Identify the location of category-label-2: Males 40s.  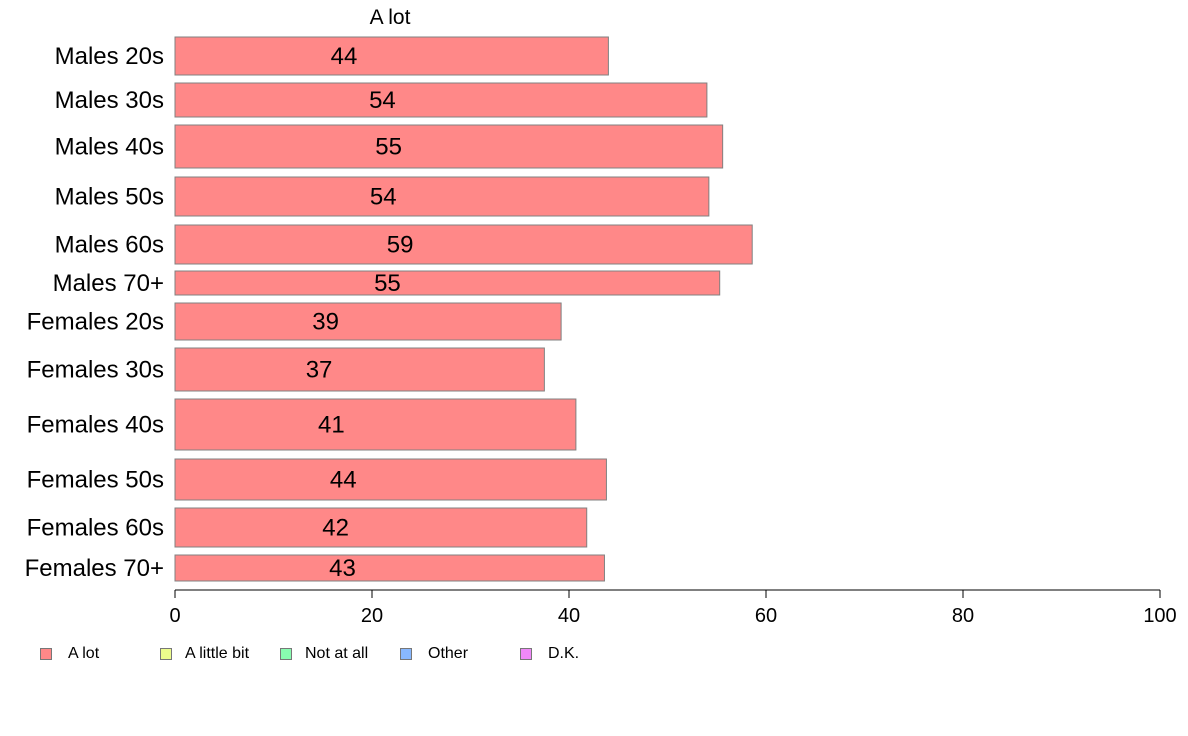
(109, 147).